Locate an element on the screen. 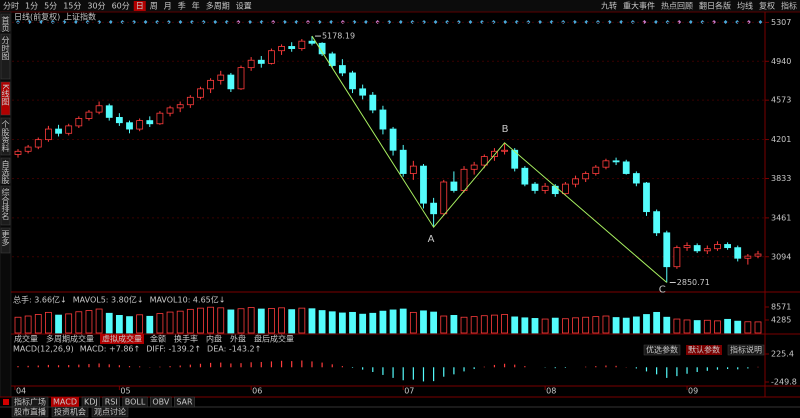 This screenshot has height=418, width=800. toolbar-item: 15分 is located at coordinates (72, 6).